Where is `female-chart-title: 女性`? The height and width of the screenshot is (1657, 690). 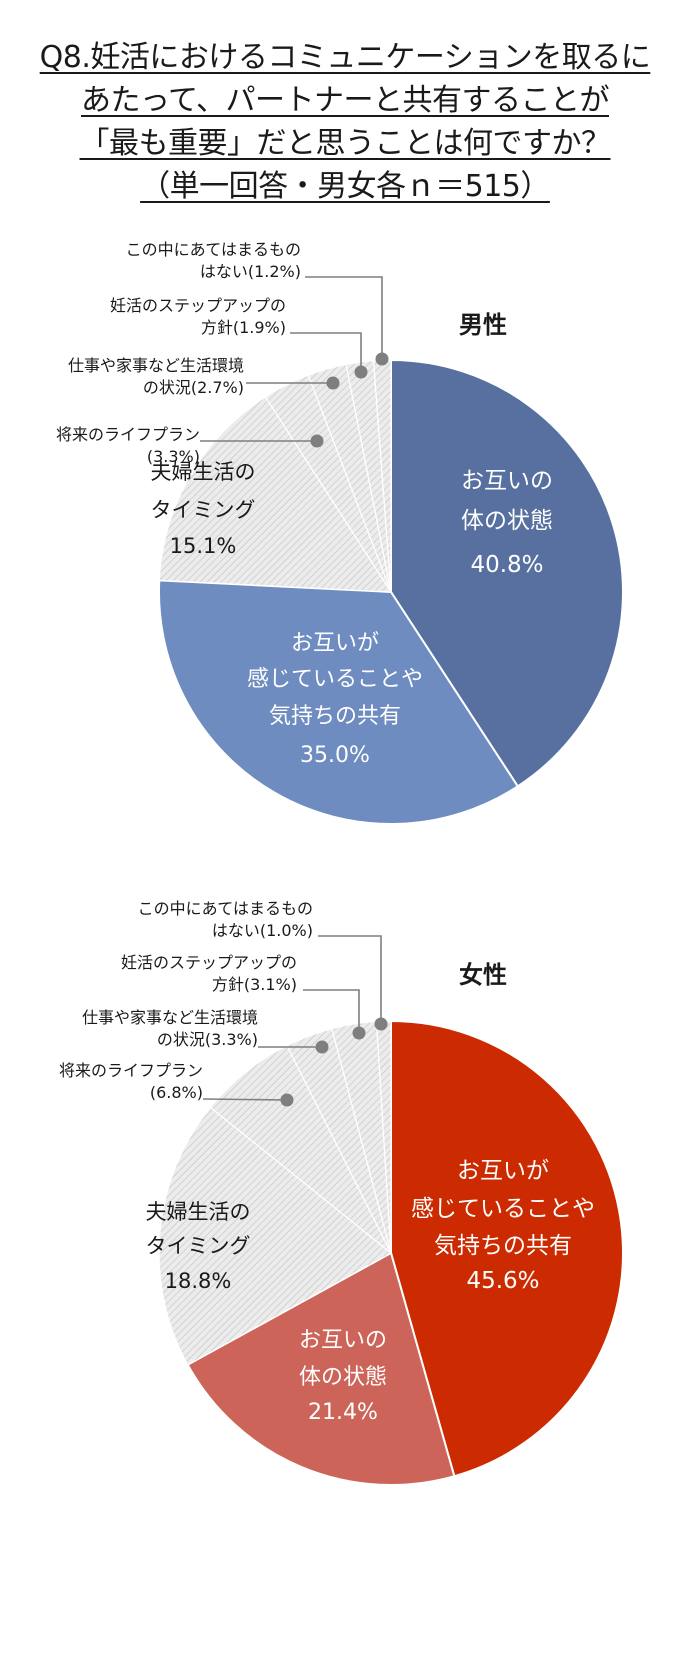 female-chart-title: 女性 is located at coordinates (483, 975).